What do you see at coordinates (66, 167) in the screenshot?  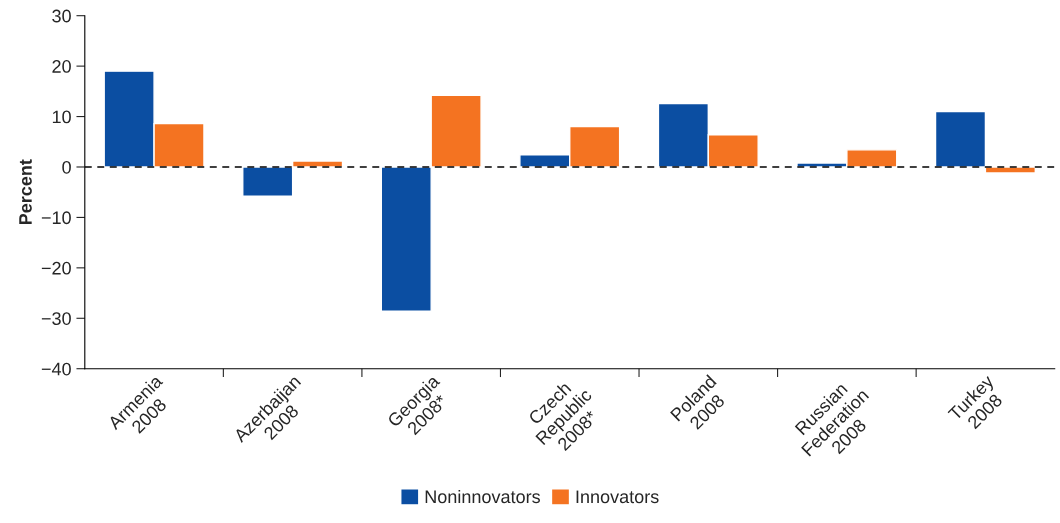 I see `y-tick-label: 0` at bounding box center [66, 167].